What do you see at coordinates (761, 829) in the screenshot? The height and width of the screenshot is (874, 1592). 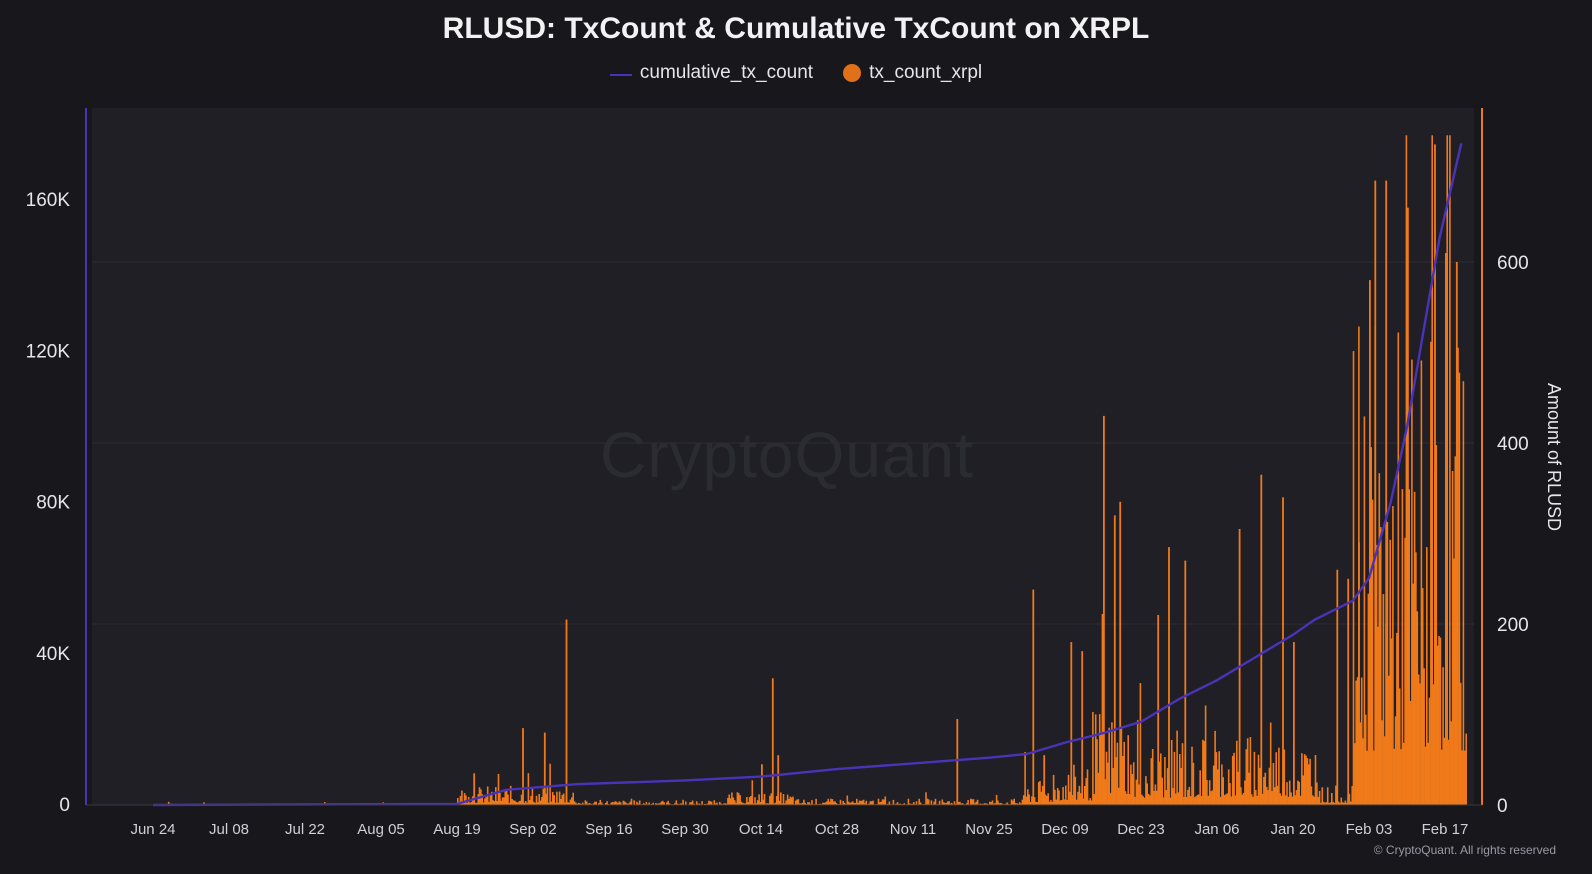 I see `x-tick-label: Oct 14` at bounding box center [761, 829].